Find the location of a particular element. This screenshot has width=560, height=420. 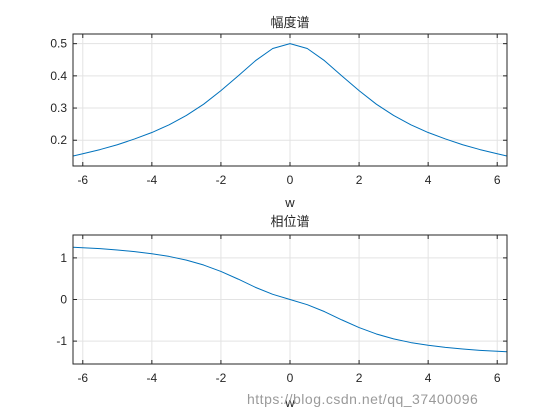

watermark: https://blog.csdn.net/qq_37400096 is located at coordinates (362, 399).